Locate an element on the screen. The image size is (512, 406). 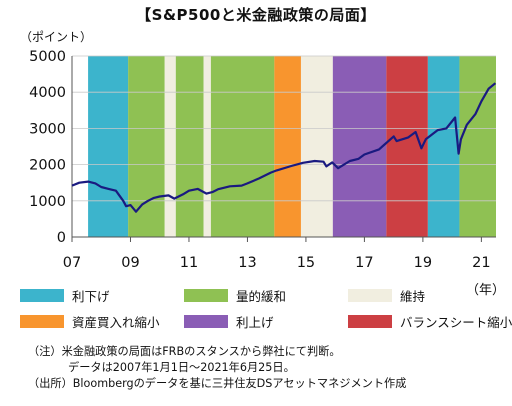
x-tick-label-2: 11 is located at coordinates (189, 263).